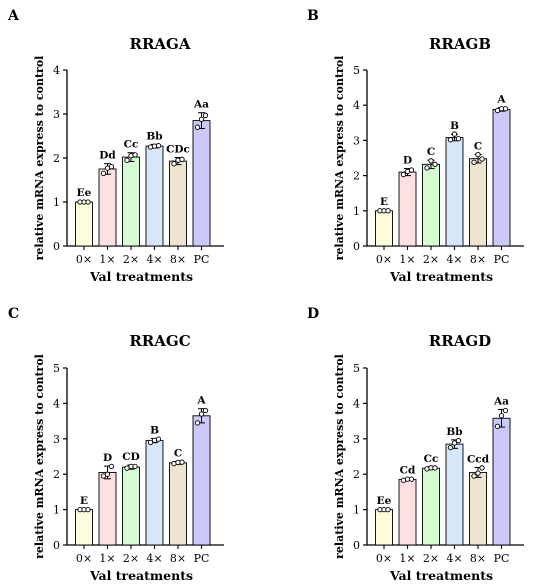 Image resolution: width=550 pixels, height=584 pixels. What do you see at coordinates (131, 145) in the screenshot?
I see `significance-label: Cc` at bounding box center [131, 145].